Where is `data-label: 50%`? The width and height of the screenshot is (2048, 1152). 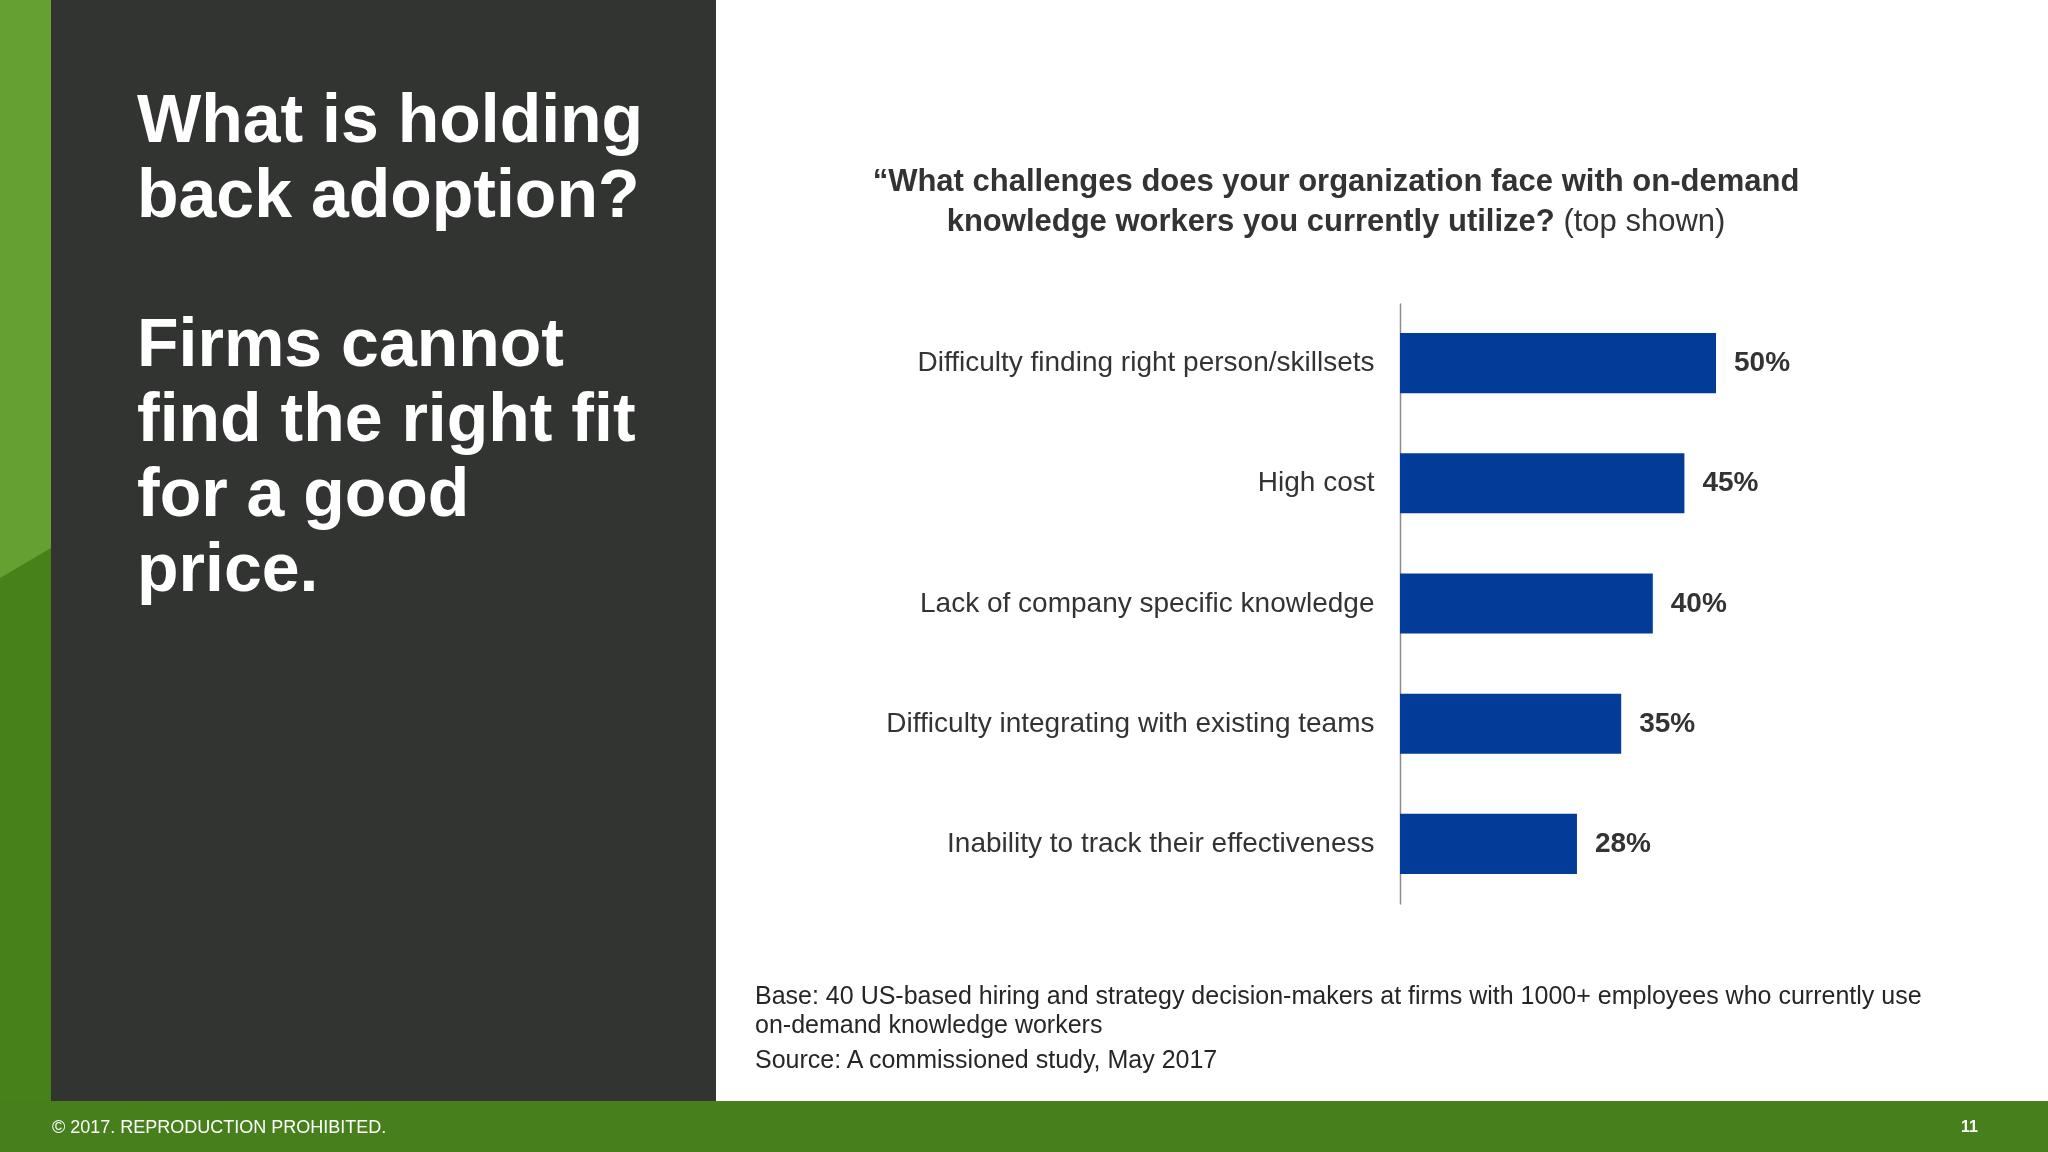
data-label: 50% is located at coordinates (1762, 362).